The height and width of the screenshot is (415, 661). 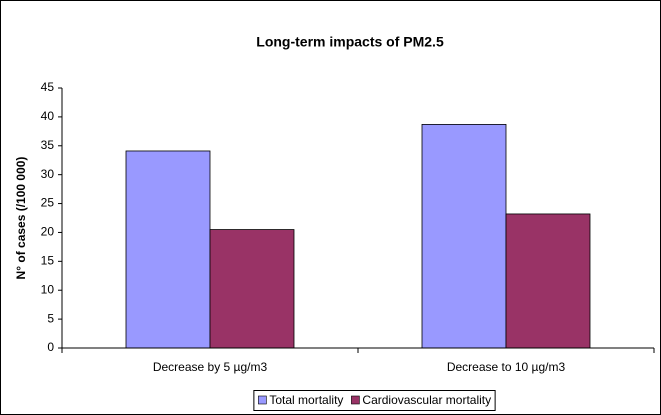 I want to click on y-tick-label: 15, so click(x=48, y=261).